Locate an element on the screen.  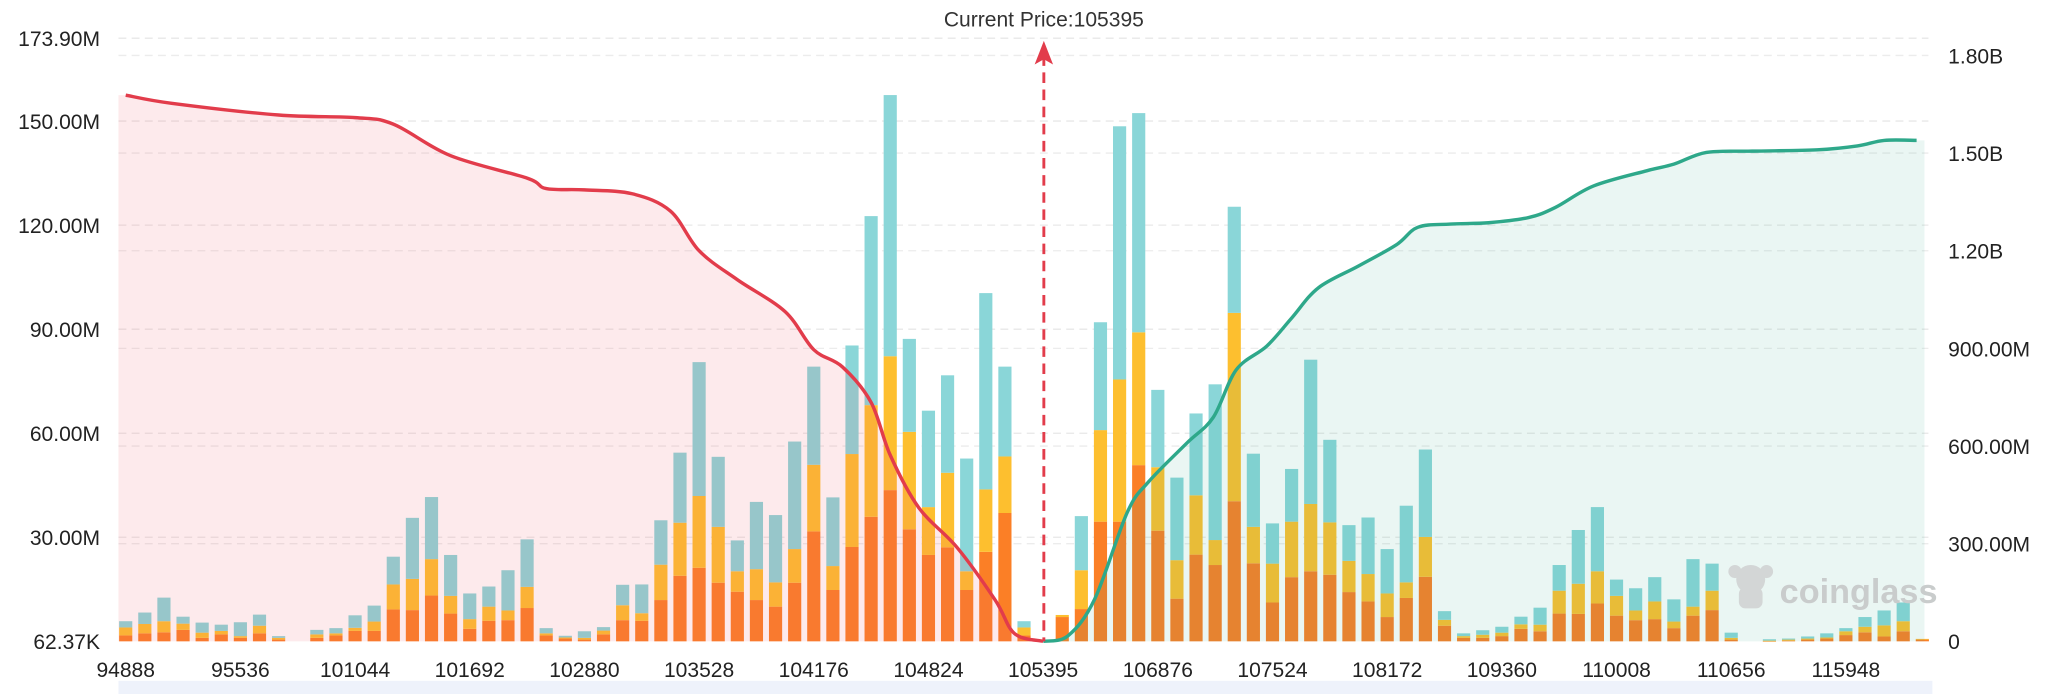
left-axis-tick-label: 120.00M is located at coordinates (59, 226).